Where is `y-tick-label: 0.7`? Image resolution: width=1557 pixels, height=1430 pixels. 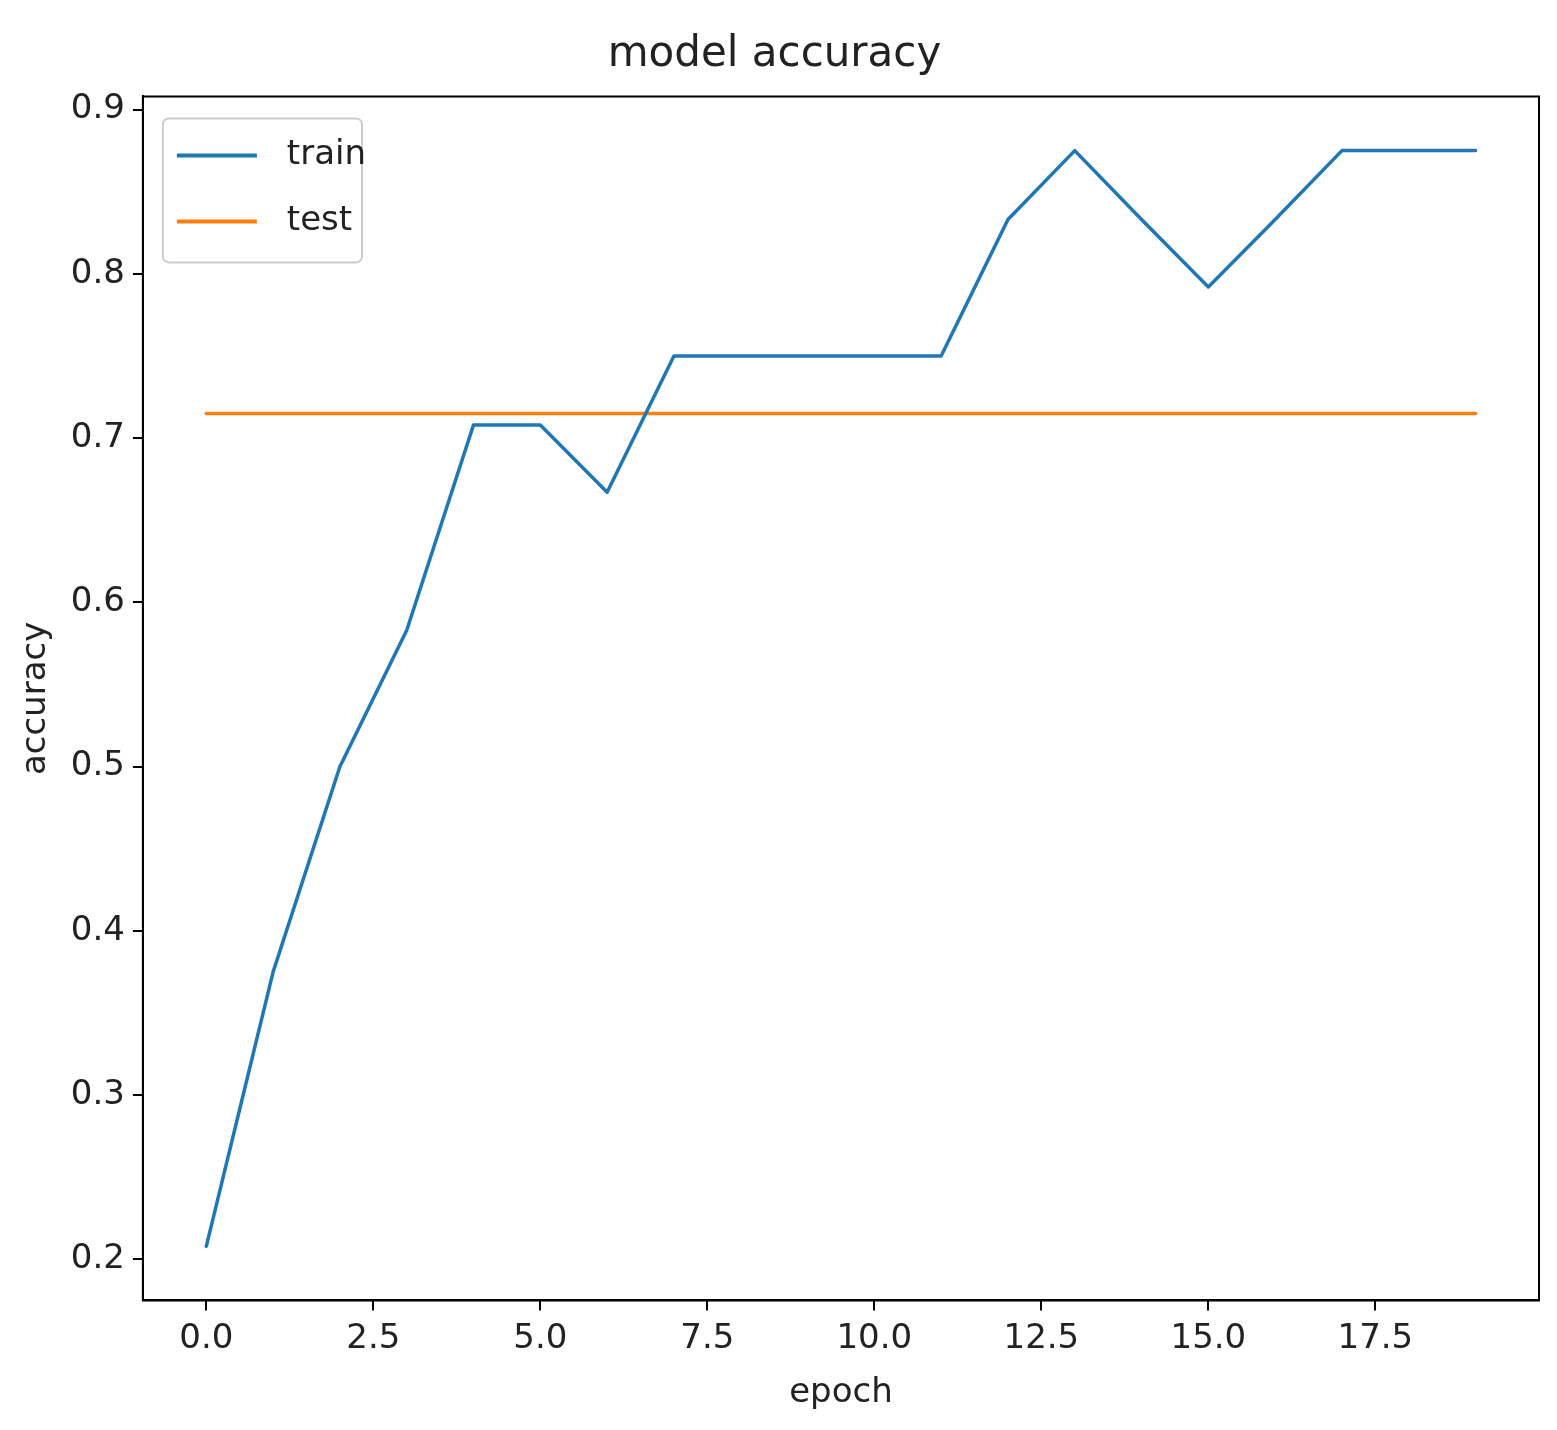
y-tick-label: 0.7 is located at coordinates (97, 434).